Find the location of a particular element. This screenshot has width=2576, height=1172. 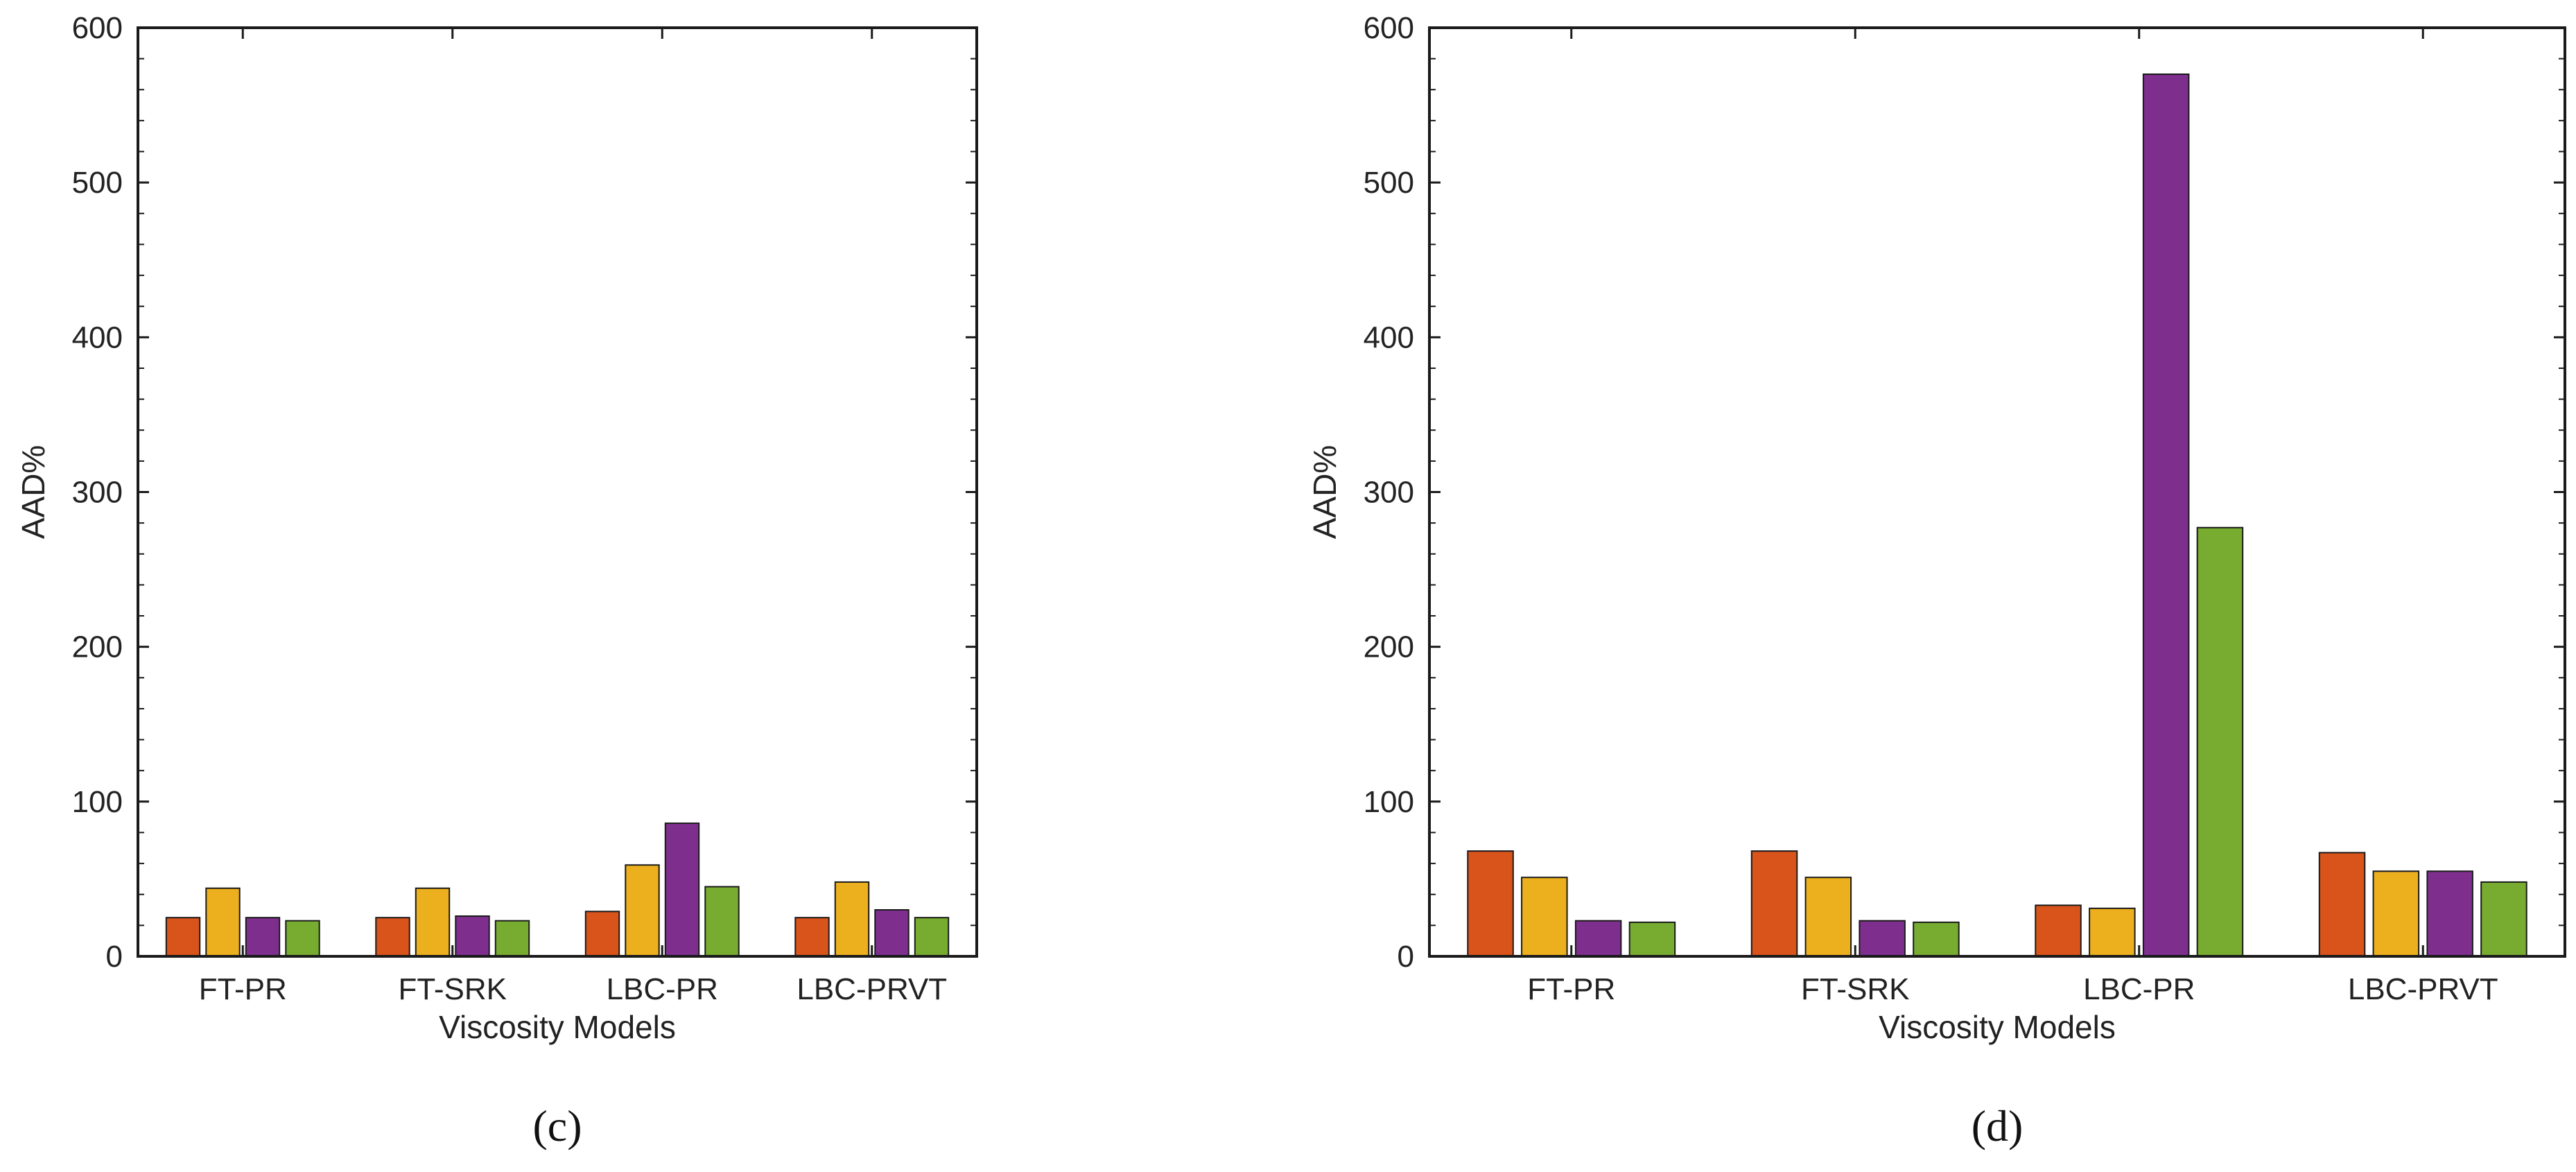

panel-label: (c) is located at coordinates (557, 1126).